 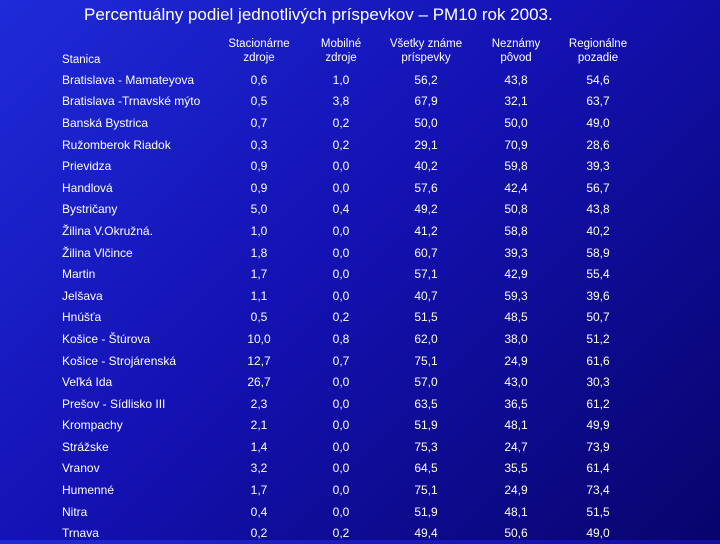 I want to click on station-name: Trnava, so click(x=80, y=533).